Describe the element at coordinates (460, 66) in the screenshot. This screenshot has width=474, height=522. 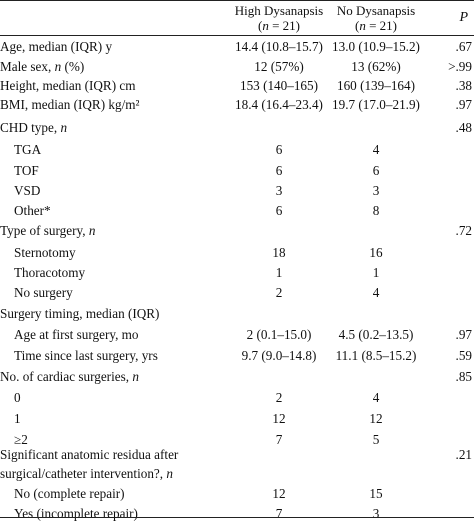
I see `cell-p-value: >.99` at that location.